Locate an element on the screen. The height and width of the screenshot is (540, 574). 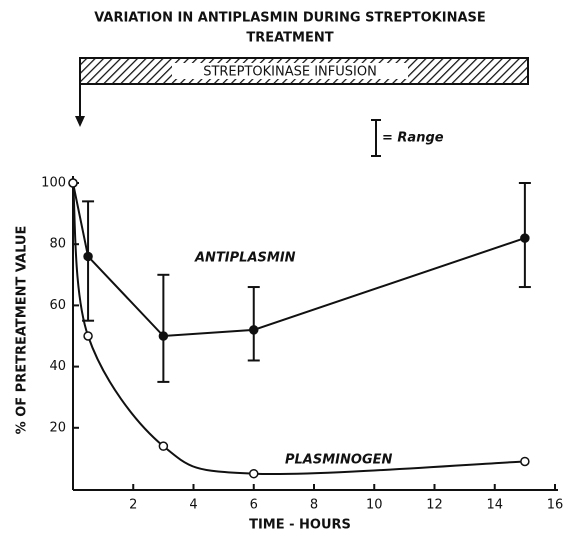
x-tick-label: 4 is located at coordinates (193, 505).